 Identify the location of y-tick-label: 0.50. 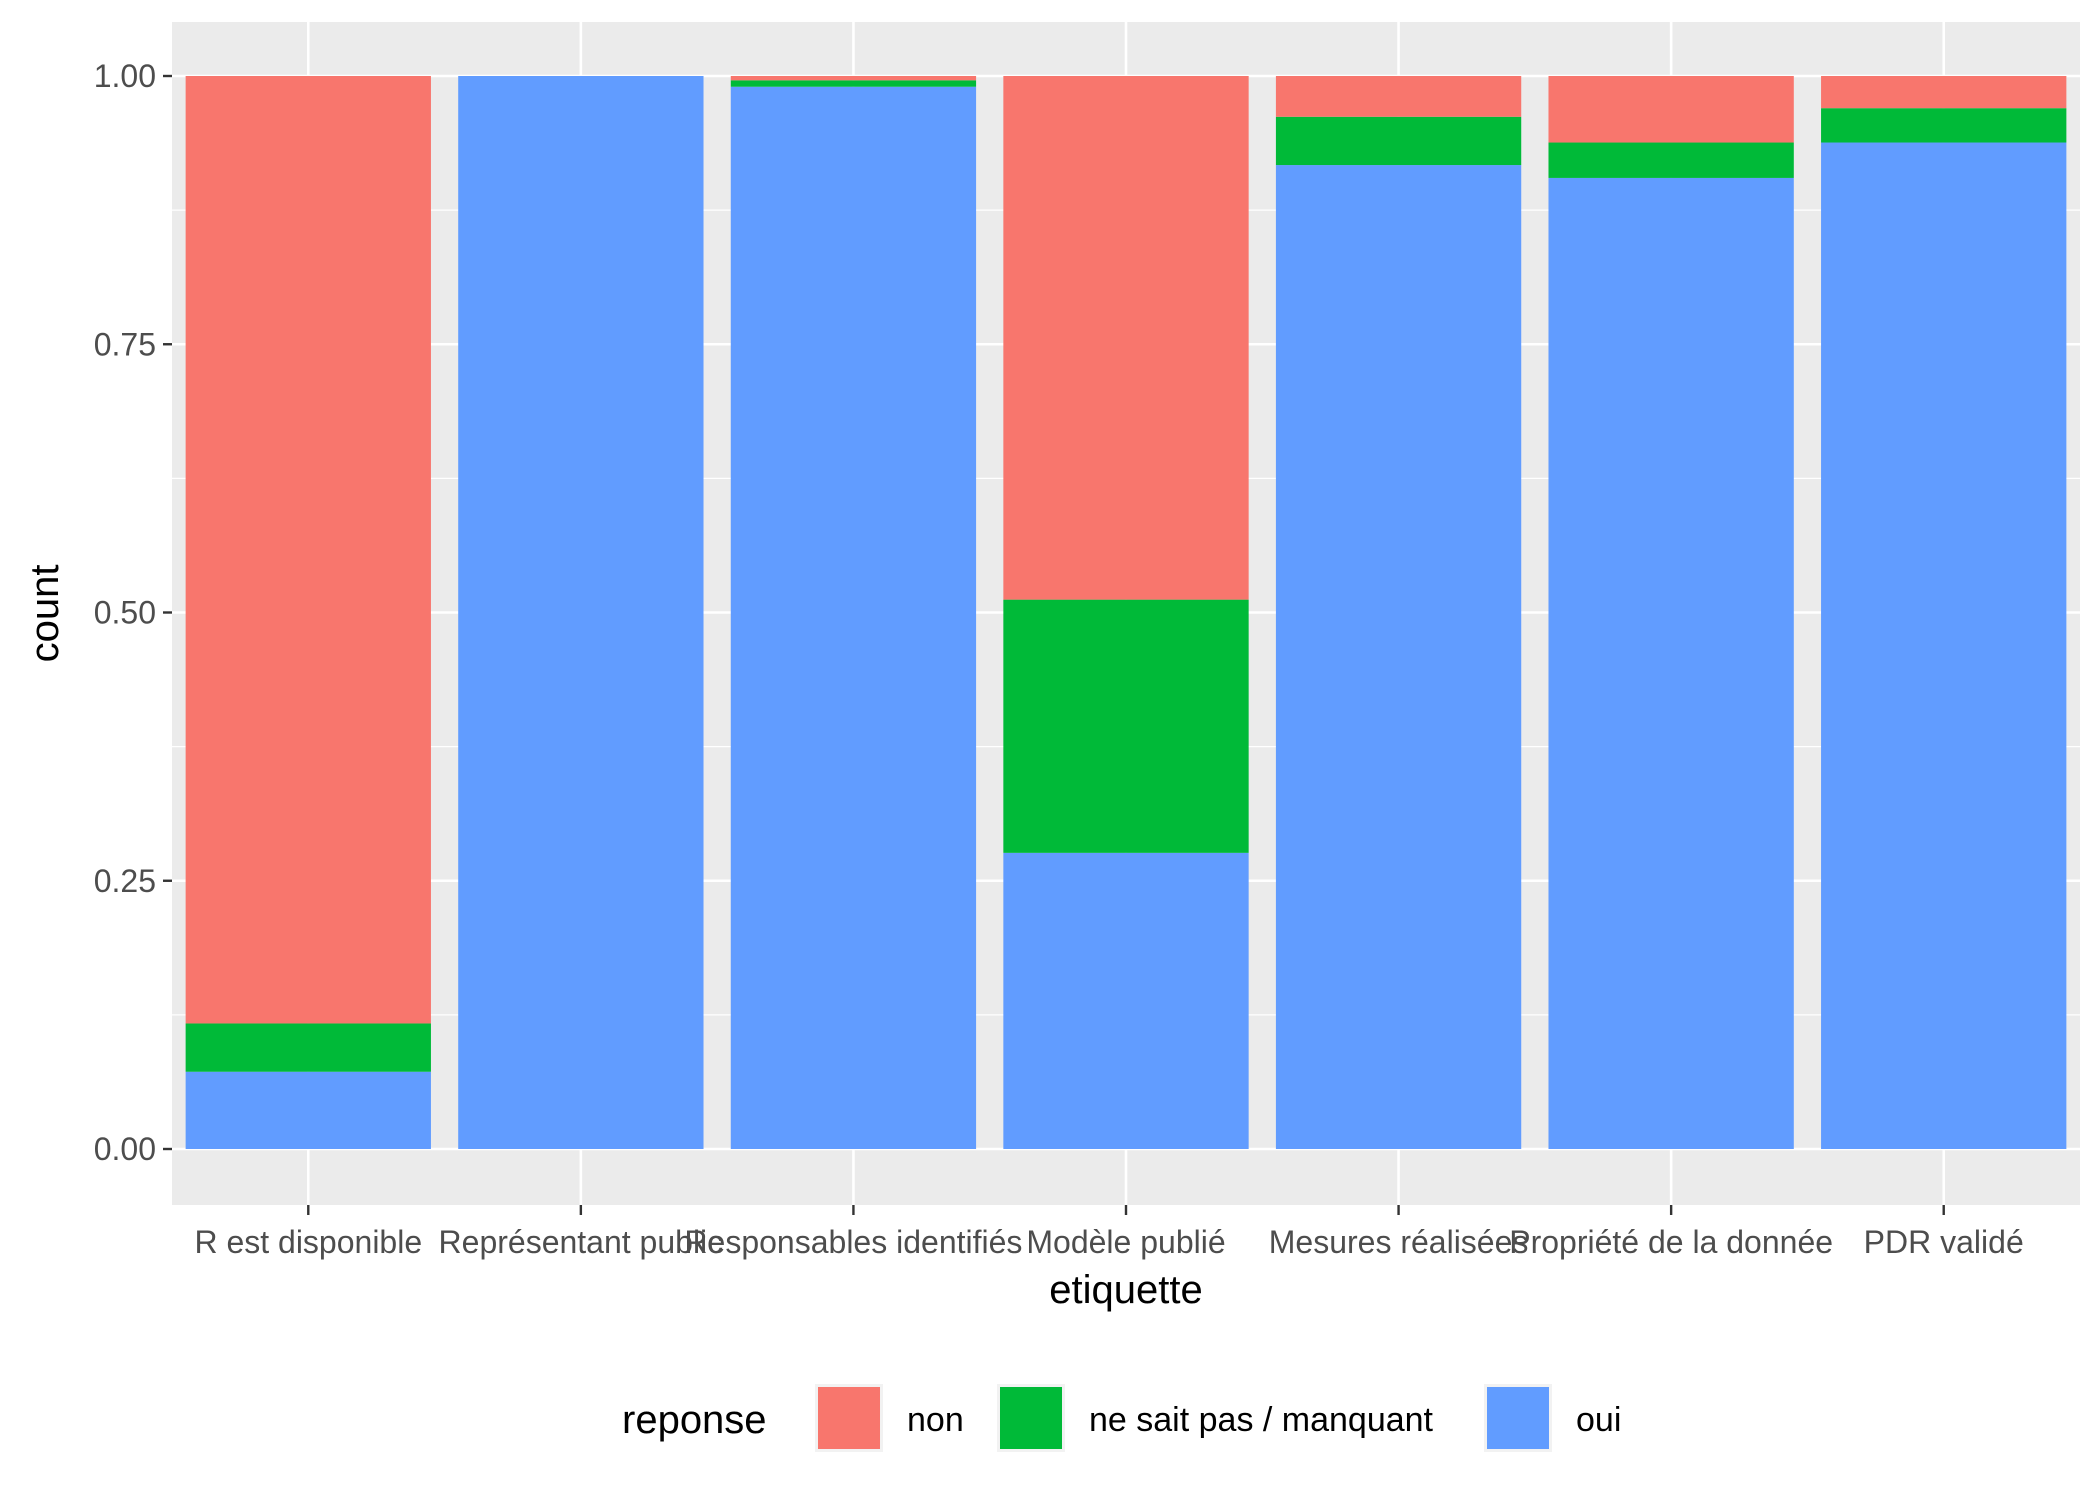
(125, 613).